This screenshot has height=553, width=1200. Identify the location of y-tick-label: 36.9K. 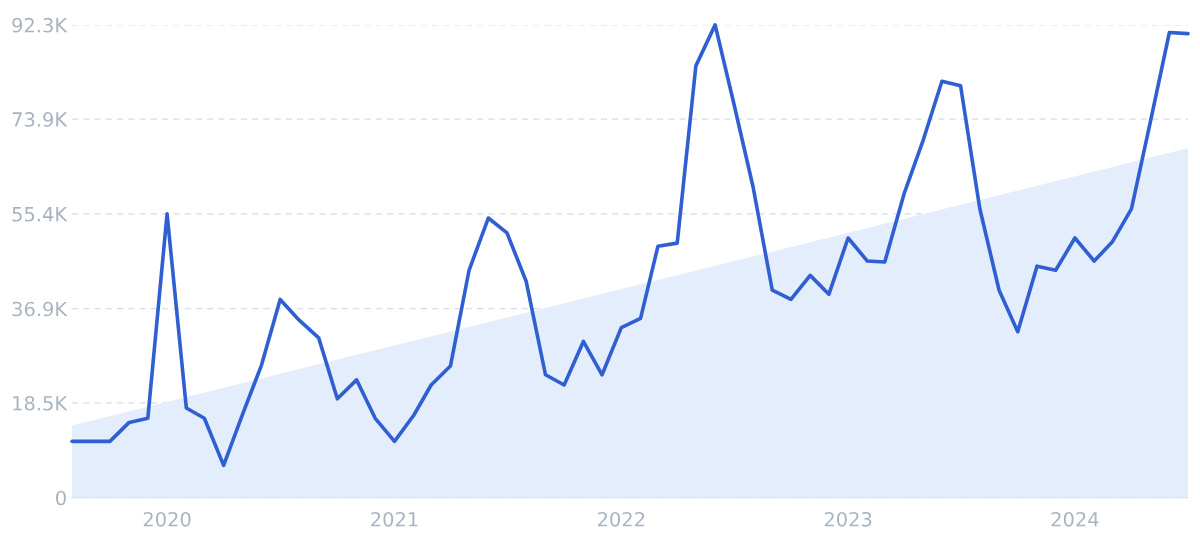
(40, 309).